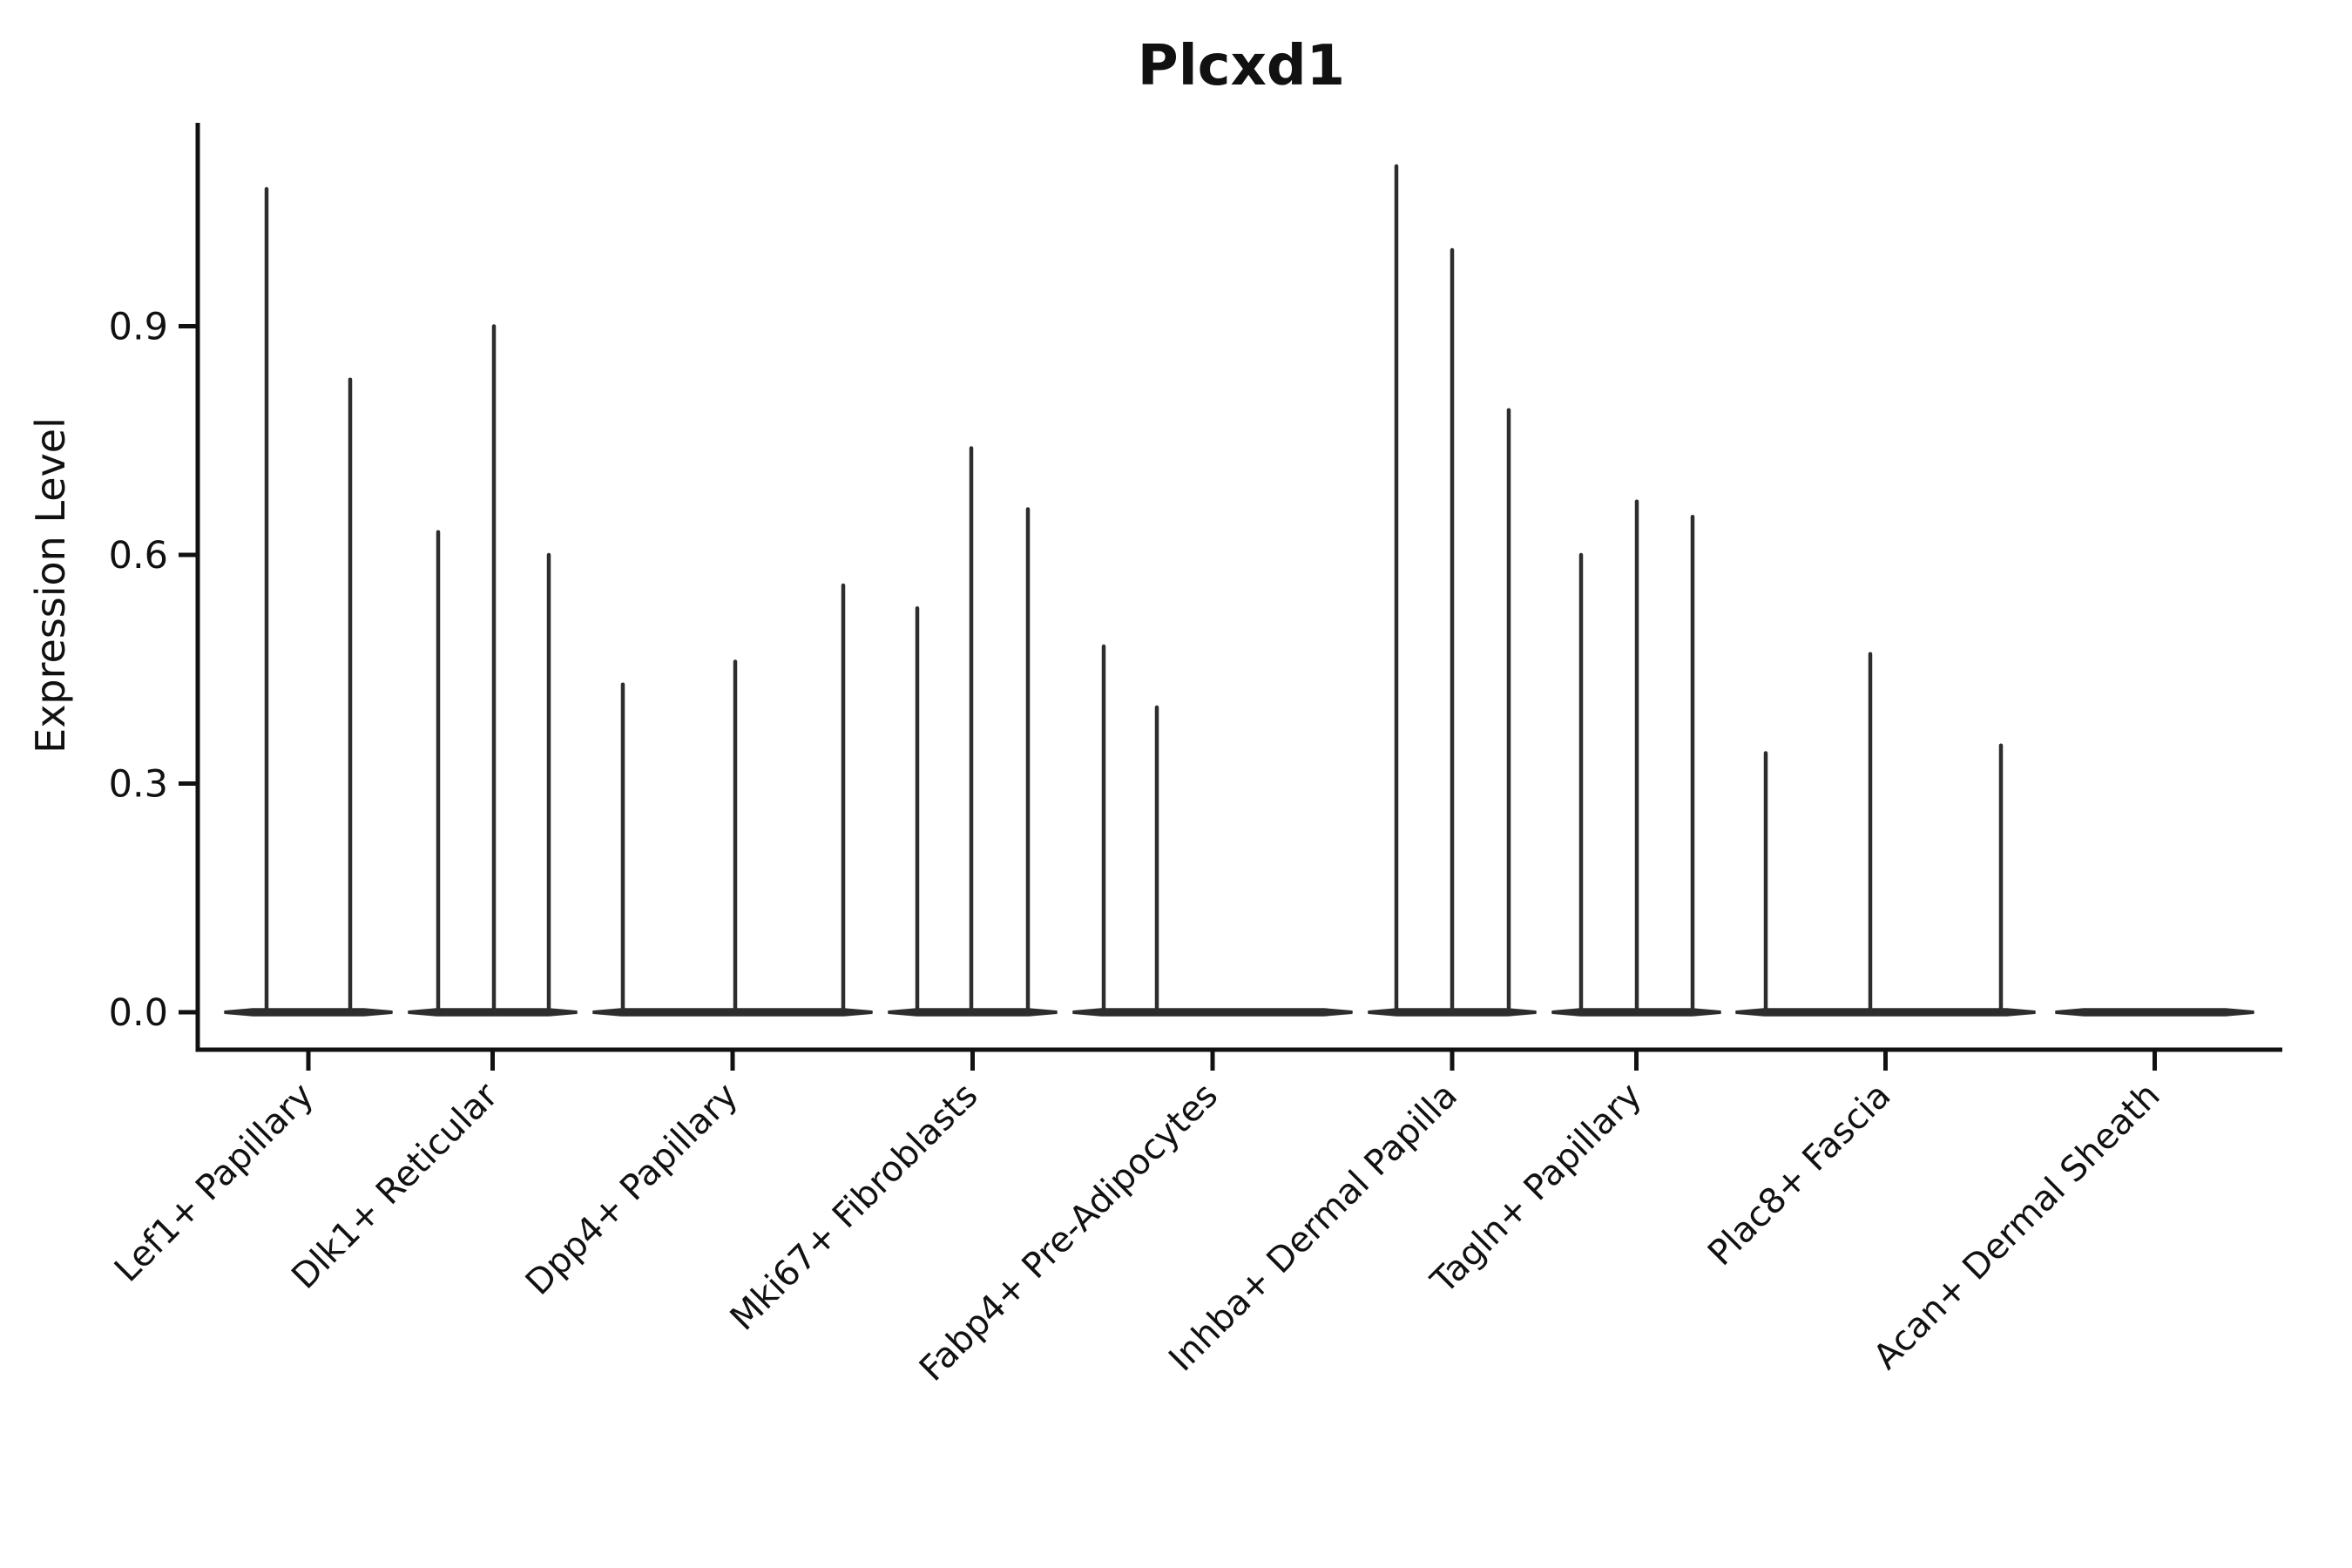  What do you see at coordinates (138, 327) in the screenshot?
I see `y-tick-label: 0.9` at bounding box center [138, 327].